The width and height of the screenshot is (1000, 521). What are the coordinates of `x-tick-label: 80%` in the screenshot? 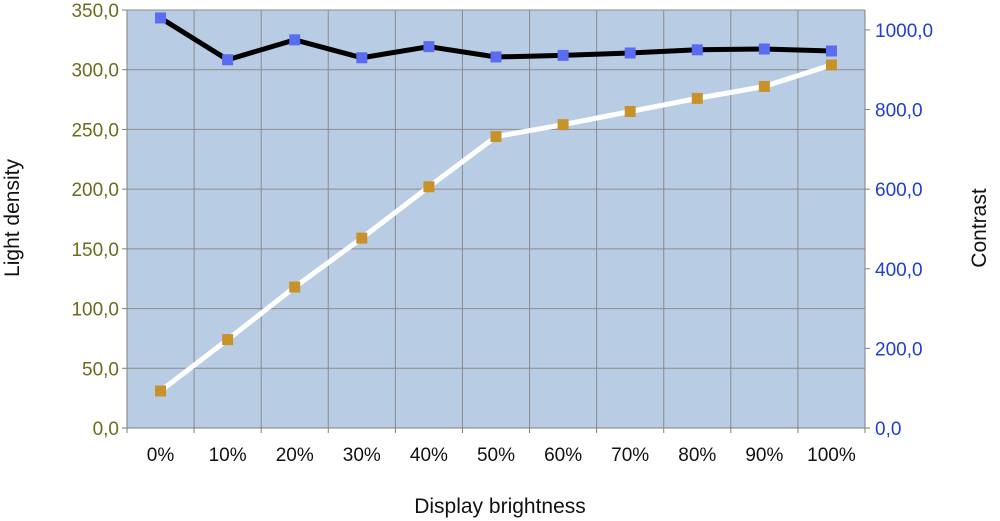 It's located at (697, 455).